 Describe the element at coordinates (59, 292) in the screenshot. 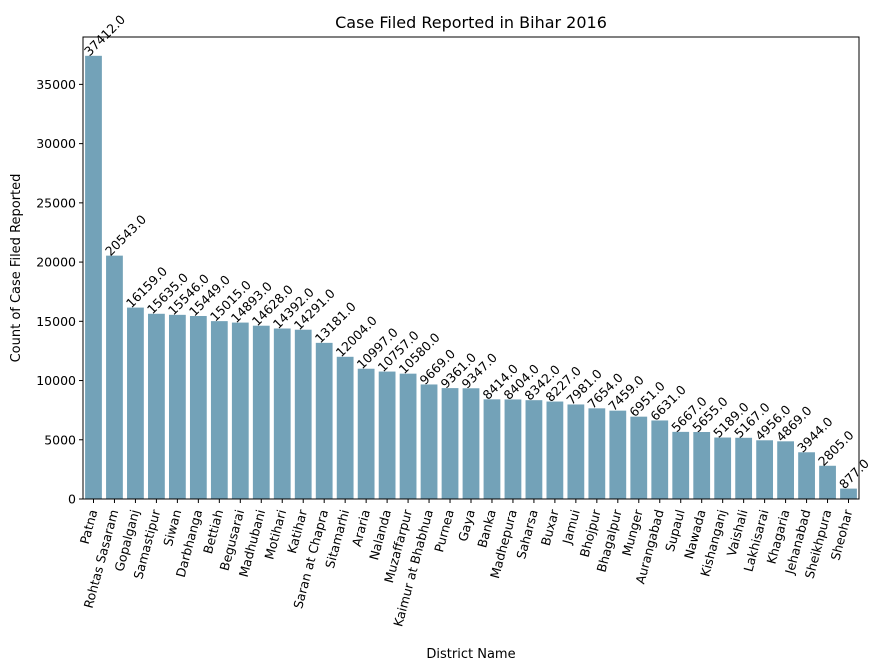

I see `y-axis: 0 5000 10000 15000 20000 25000 30000 35000` at that location.